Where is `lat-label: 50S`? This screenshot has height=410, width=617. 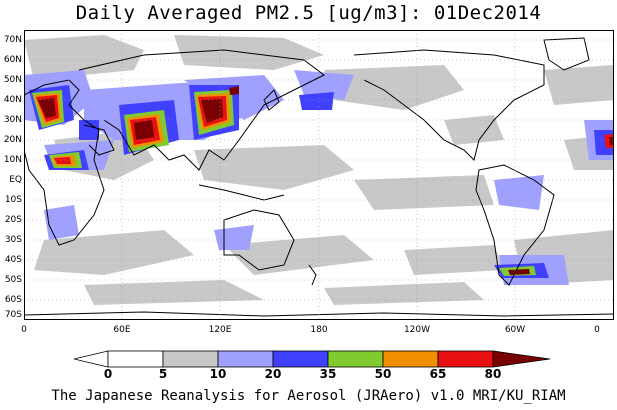
lat-label: 50S is located at coordinates (13, 280).